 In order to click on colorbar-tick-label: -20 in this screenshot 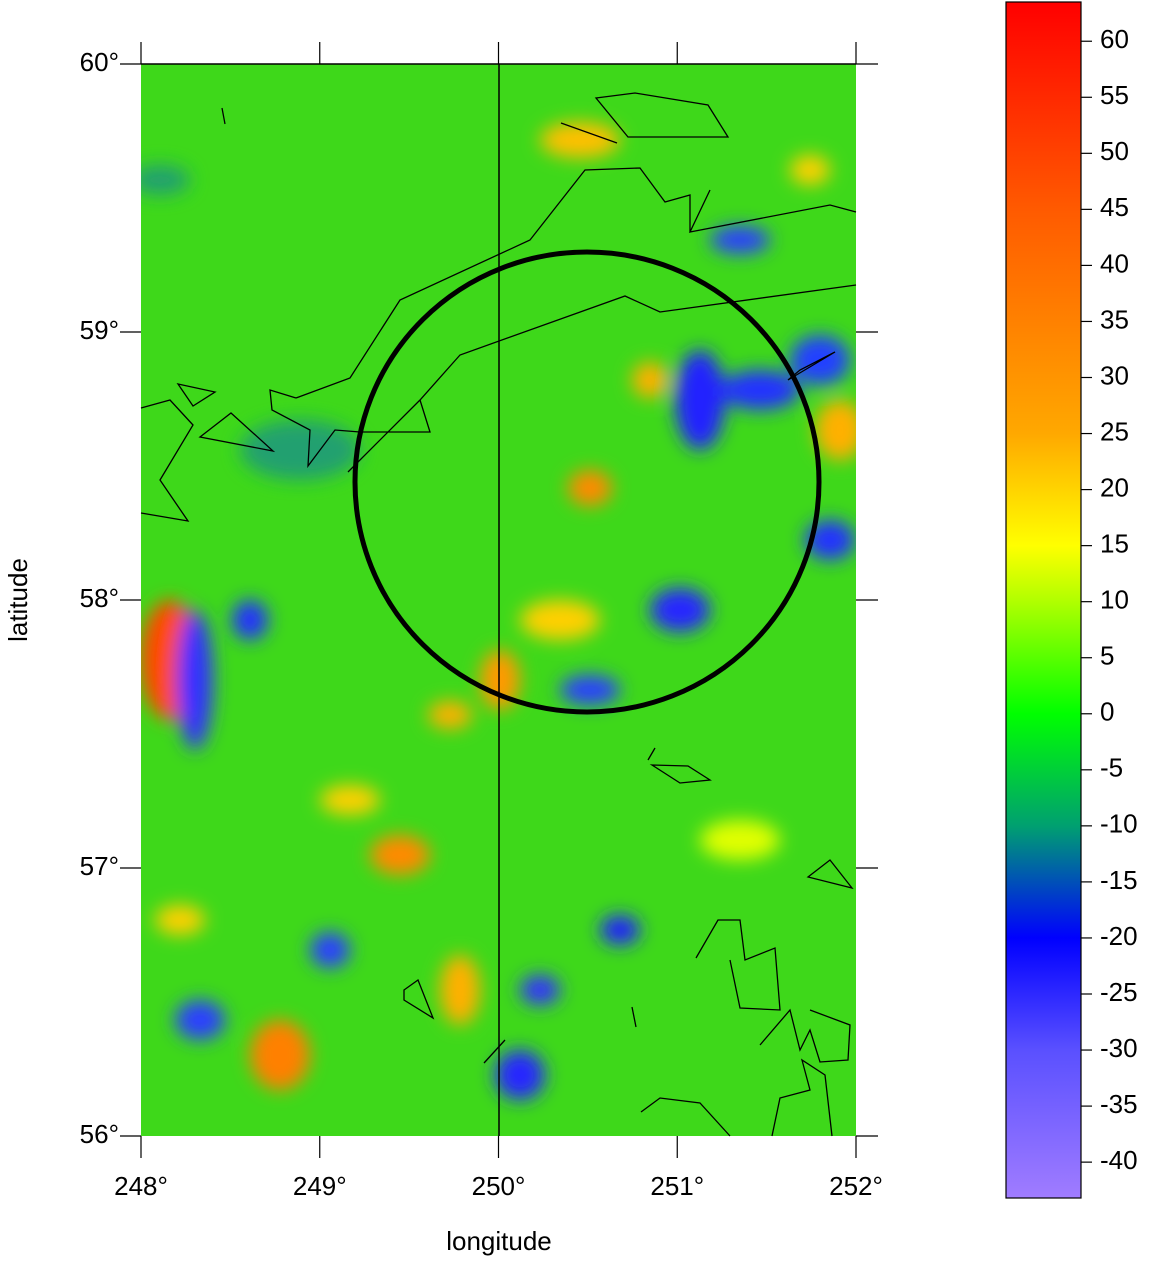, I will do `click(1119, 936)`.